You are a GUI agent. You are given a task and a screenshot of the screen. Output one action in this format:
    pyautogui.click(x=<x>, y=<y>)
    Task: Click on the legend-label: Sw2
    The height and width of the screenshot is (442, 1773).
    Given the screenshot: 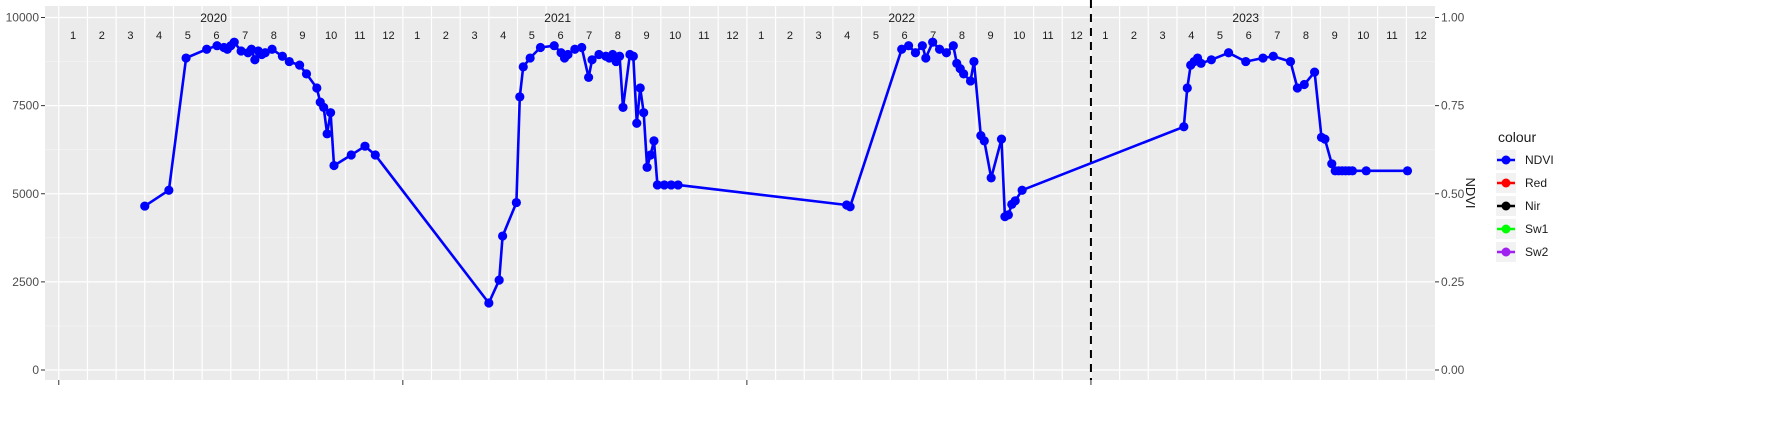 What is the action you would take?
    pyautogui.click(x=1537, y=252)
    